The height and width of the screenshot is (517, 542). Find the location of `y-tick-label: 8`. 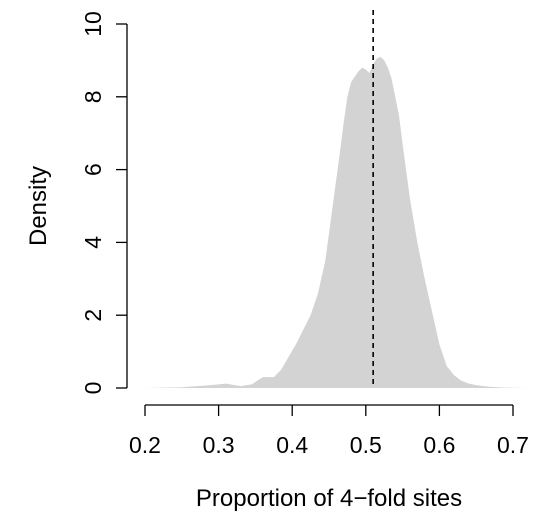

y-tick-label: 8 is located at coordinates (93, 96).